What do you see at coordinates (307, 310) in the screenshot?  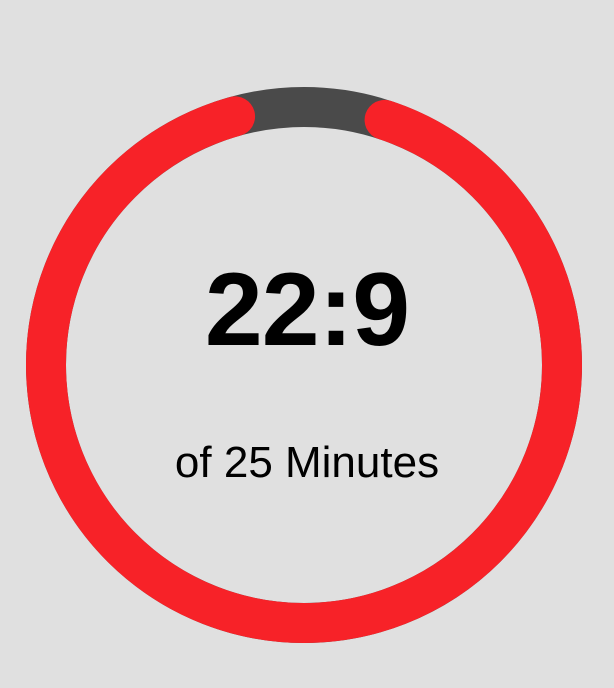 I see `elapsed-time-display: 22:9` at bounding box center [307, 310].